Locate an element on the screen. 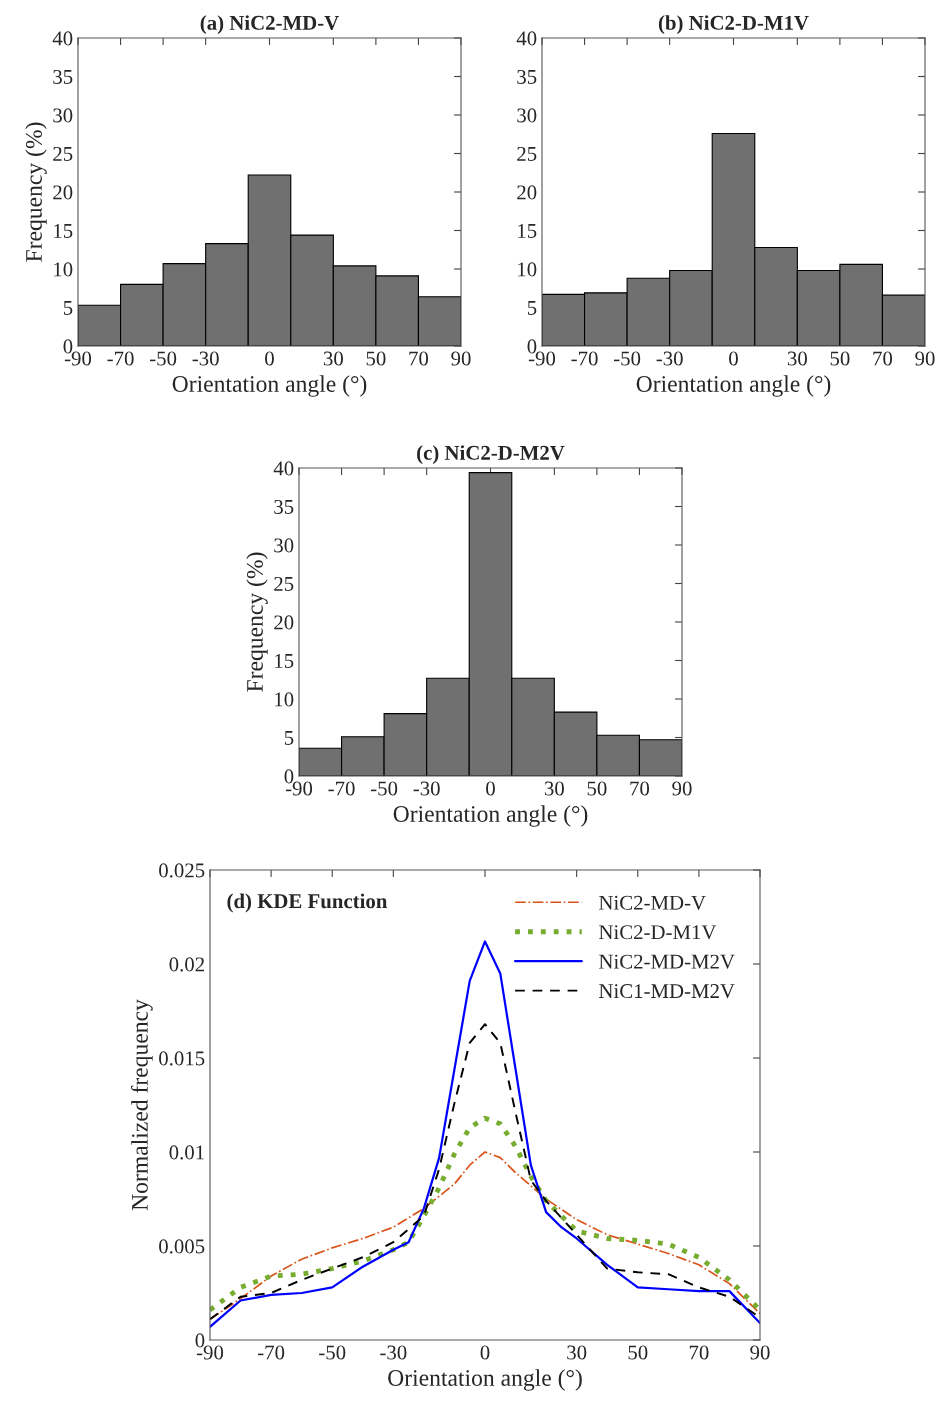  y-tick-label: 0.02 is located at coordinates (186, 964).